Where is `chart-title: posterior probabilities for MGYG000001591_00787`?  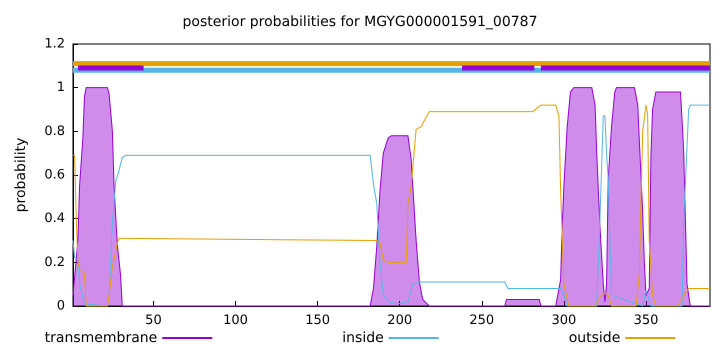
chart-title: posterior probabilities for MGYG000001591_00787 is located at coordinates (360, 22).